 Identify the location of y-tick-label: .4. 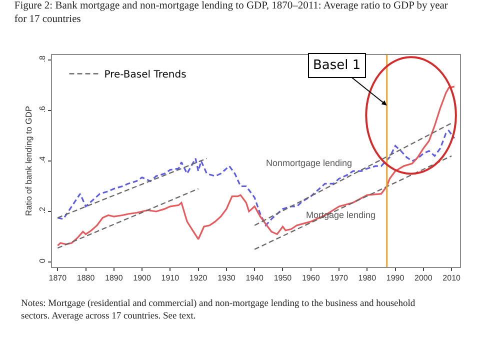
(42, 160).